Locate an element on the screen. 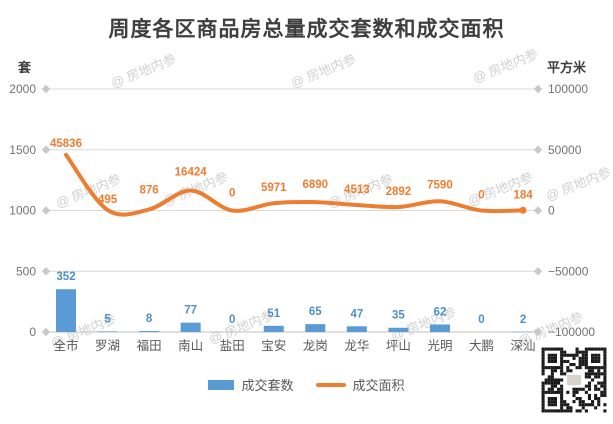  category-label: 盐田 is located at coordinates (232, 346).